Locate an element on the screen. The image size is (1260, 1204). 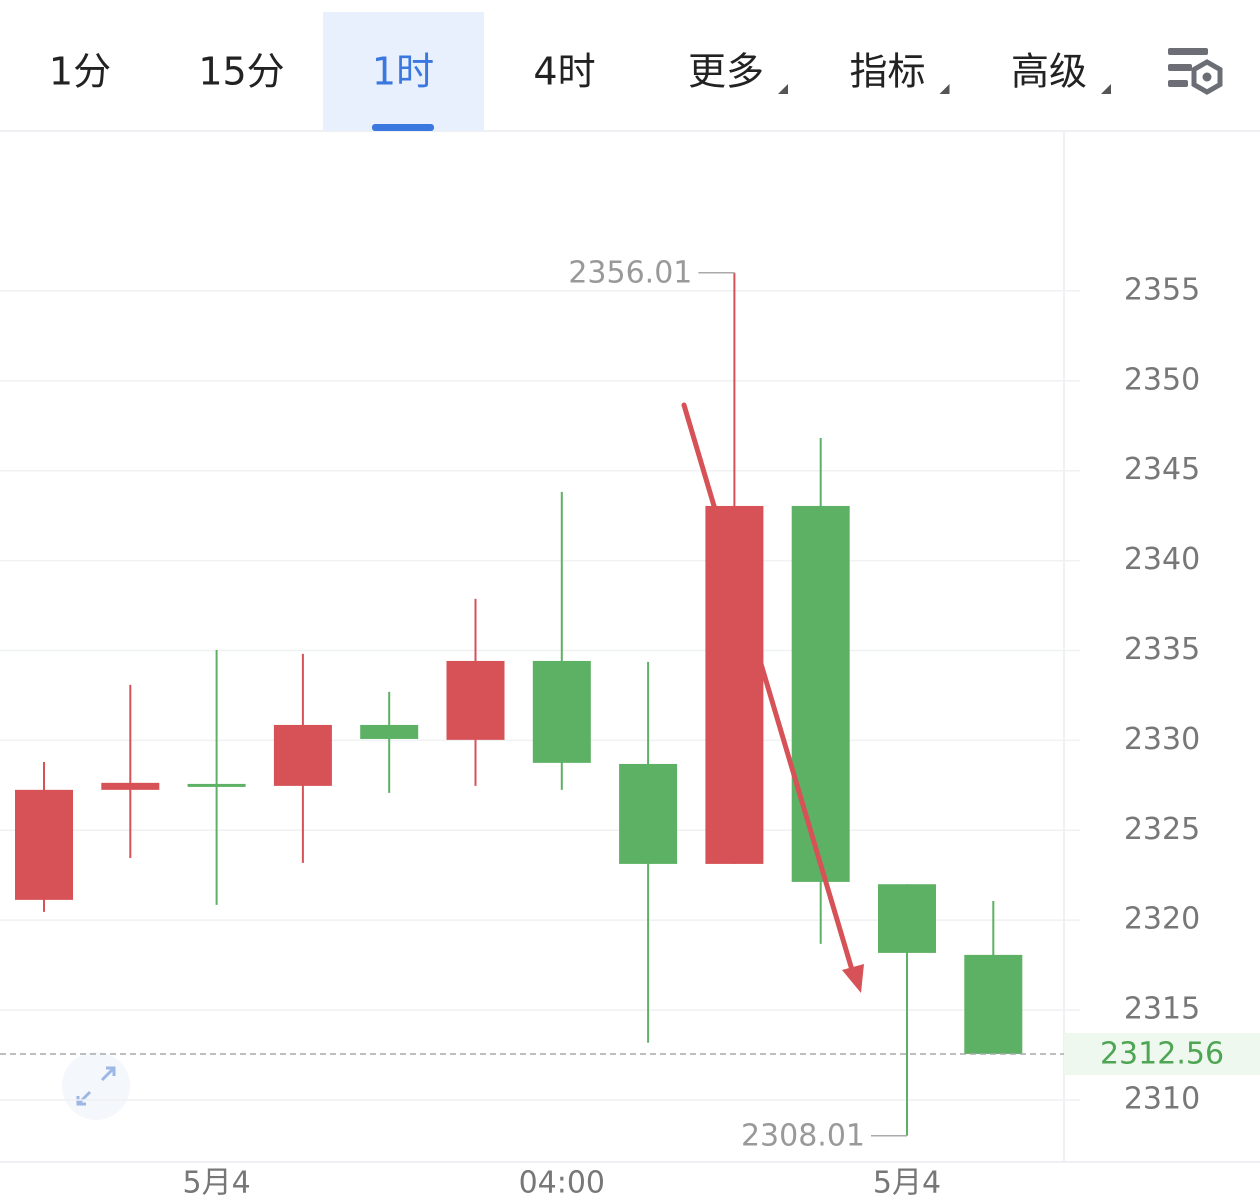
x-tick-label: 04:00 is located at coordinates (562, 1183).